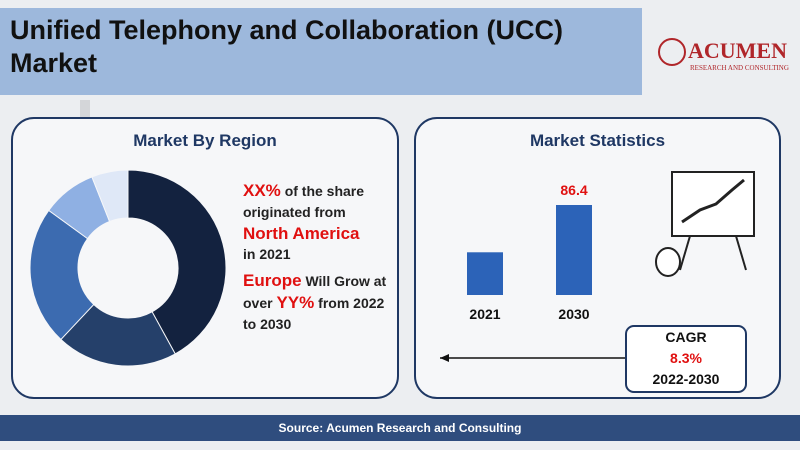  Describe the element at coordinates (737, 50) in the screenshot. I see `logo-name: ACUMEN` at that location.